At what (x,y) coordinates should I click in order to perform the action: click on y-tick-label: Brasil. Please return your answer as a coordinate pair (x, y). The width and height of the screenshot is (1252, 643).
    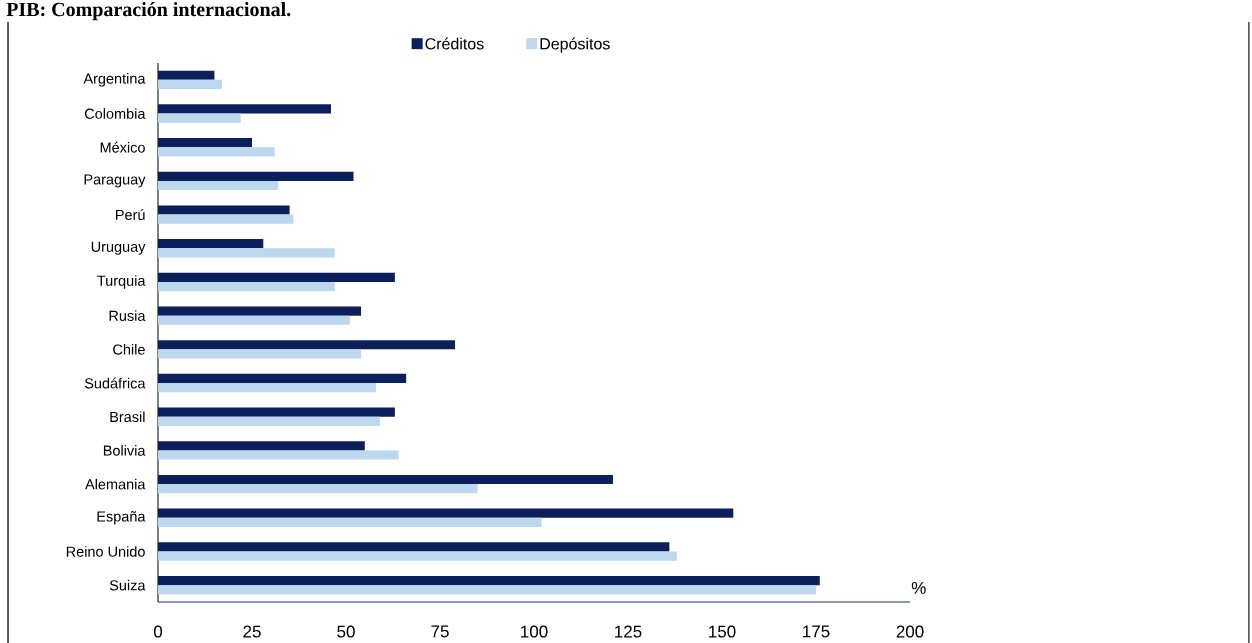
    Looking at the image, I should click on (127, 417).